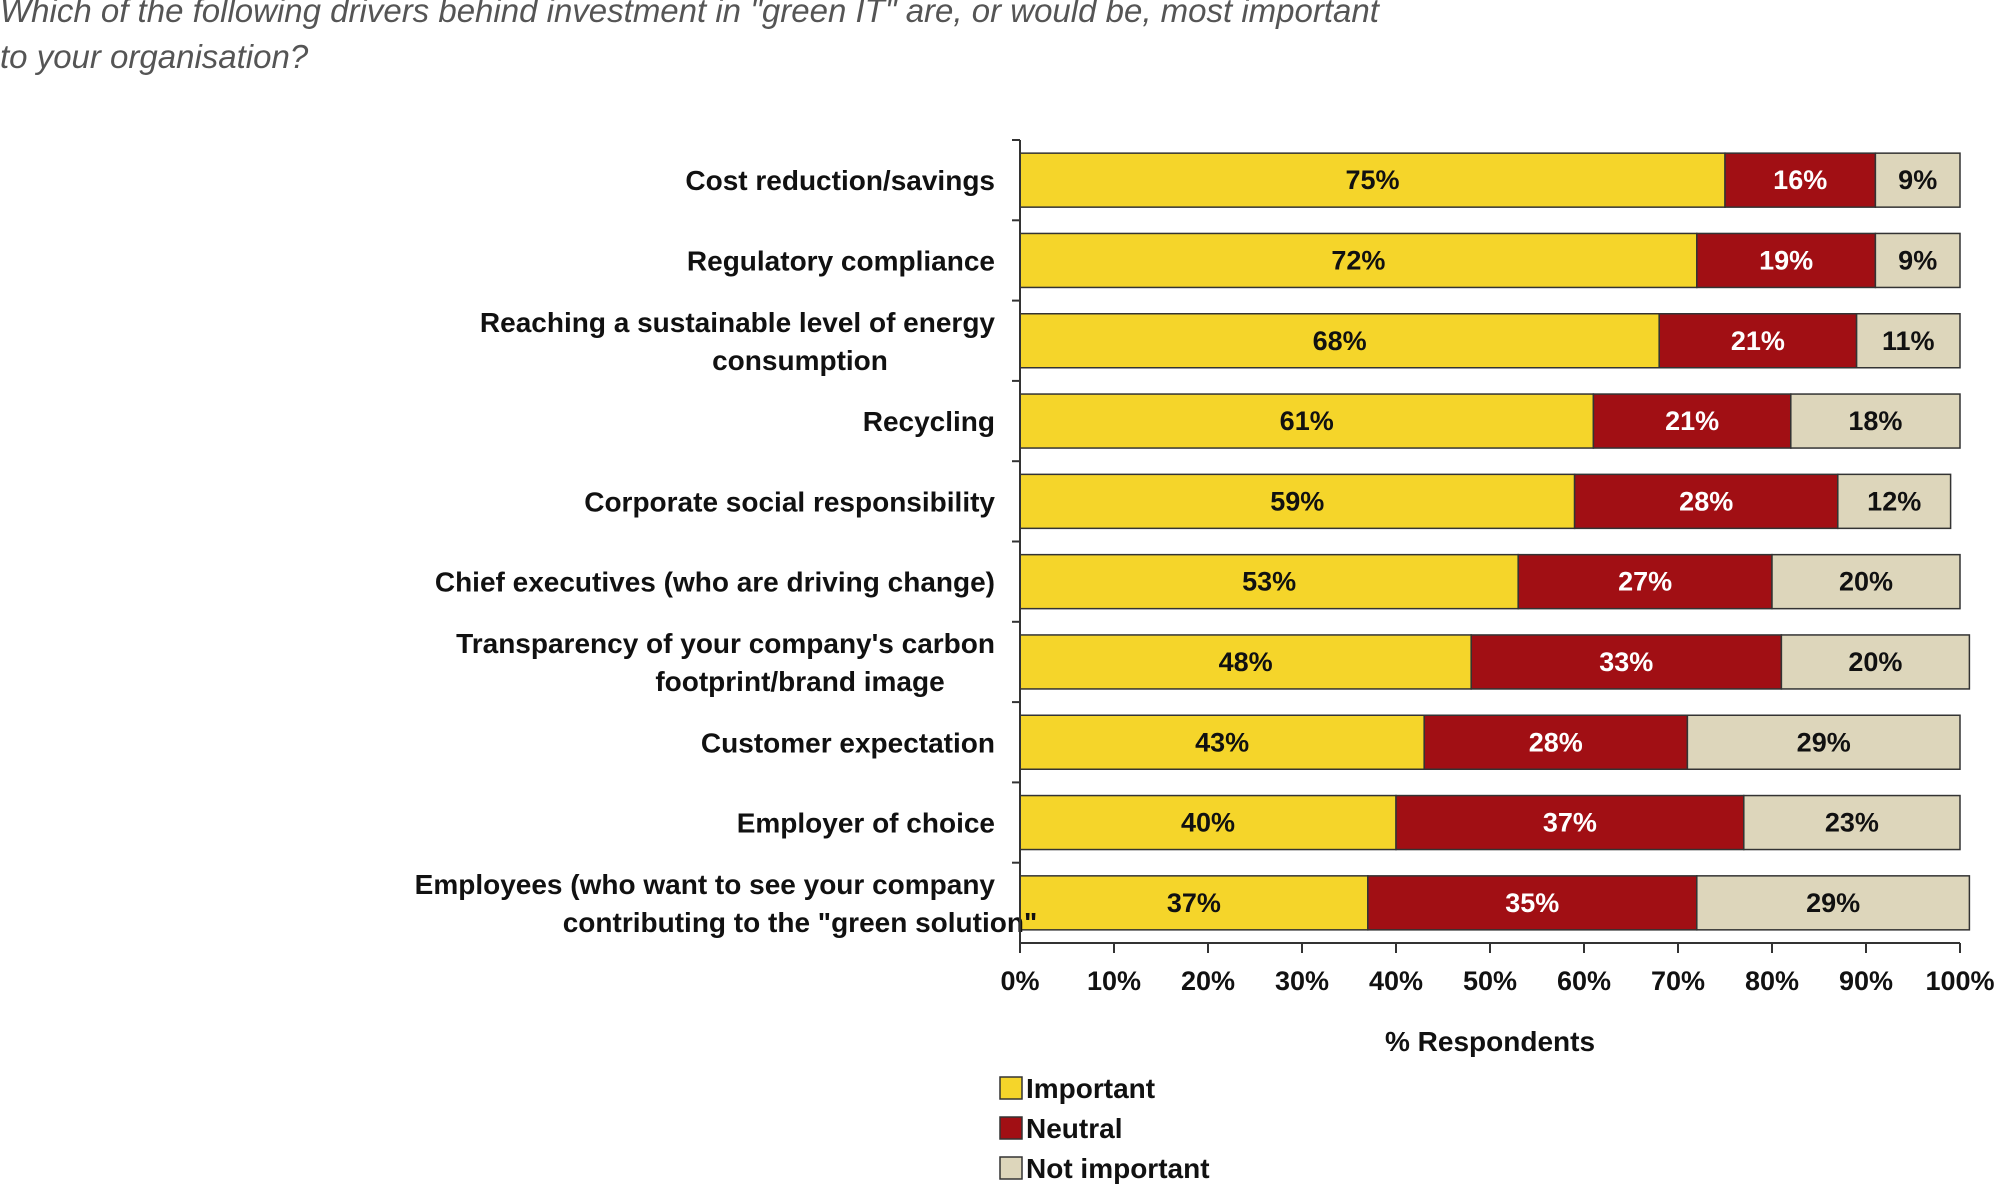 The image size is (2000, 1196). I want to click on legend-label: Important, so click(1090, 1088).